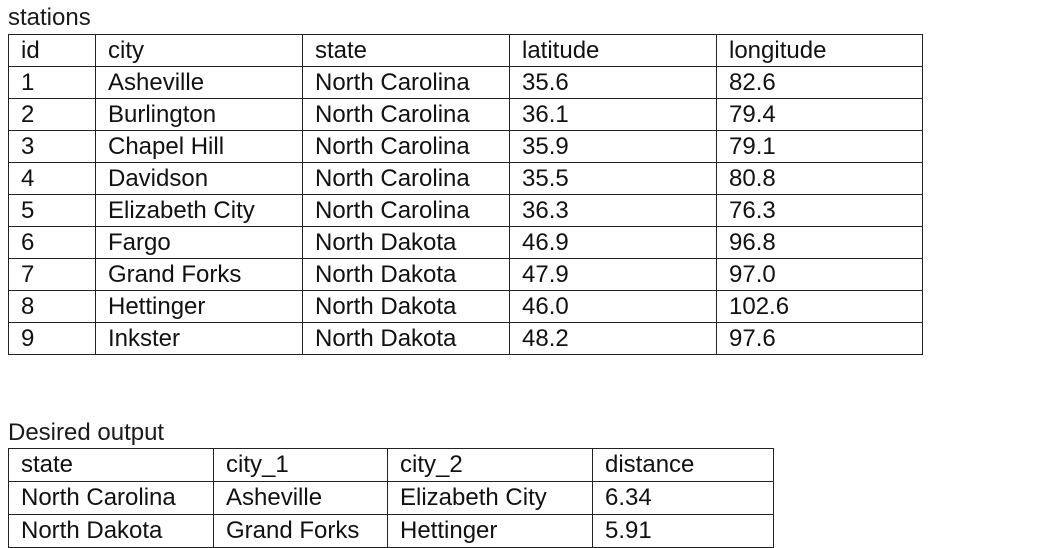 The image size is (1050, 548). I want to click on cell-distance: 5.91, so click(683, 531).